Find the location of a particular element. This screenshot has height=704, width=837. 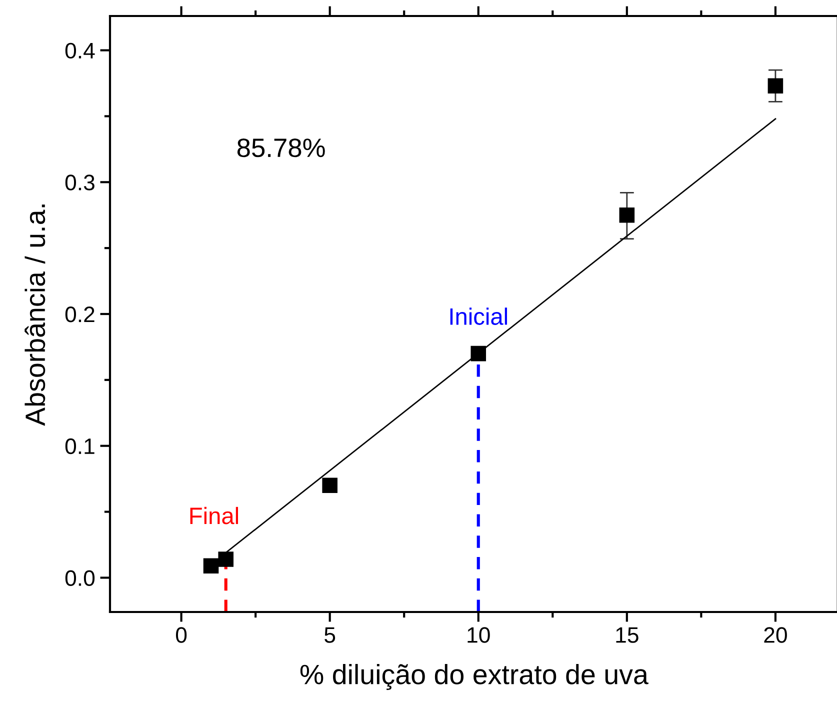

x-tick-label: 5 is located at coordinates (330, 635).